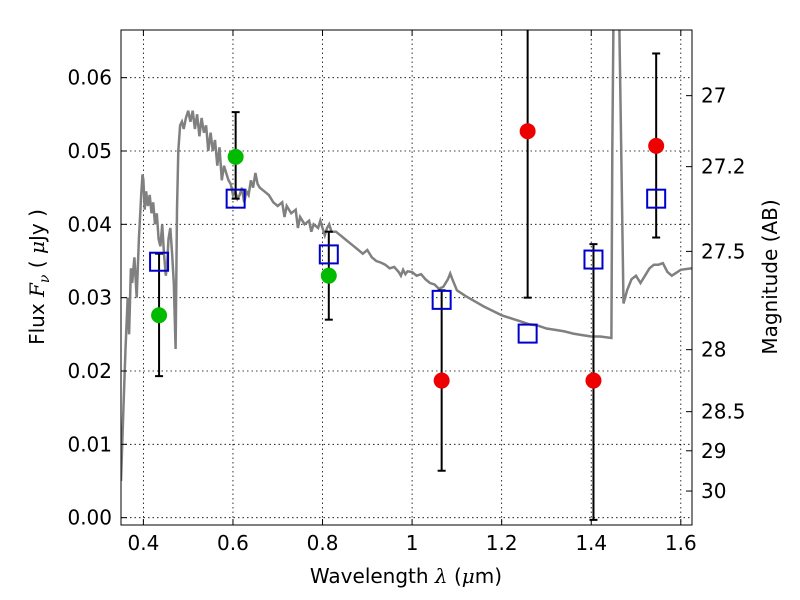 This screenshot has width=800, height=600. Describe the element at coordinates (244, 236) in the screenshot. I see `green-points` at that location.